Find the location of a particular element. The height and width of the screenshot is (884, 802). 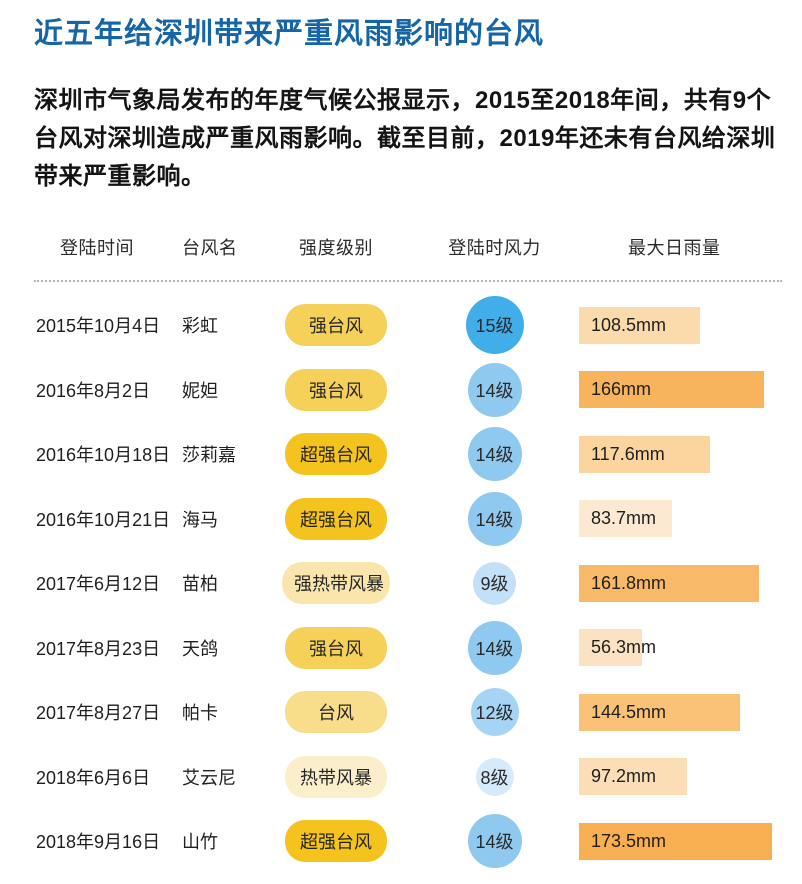

header-divider is located at coordinates (408, 281).